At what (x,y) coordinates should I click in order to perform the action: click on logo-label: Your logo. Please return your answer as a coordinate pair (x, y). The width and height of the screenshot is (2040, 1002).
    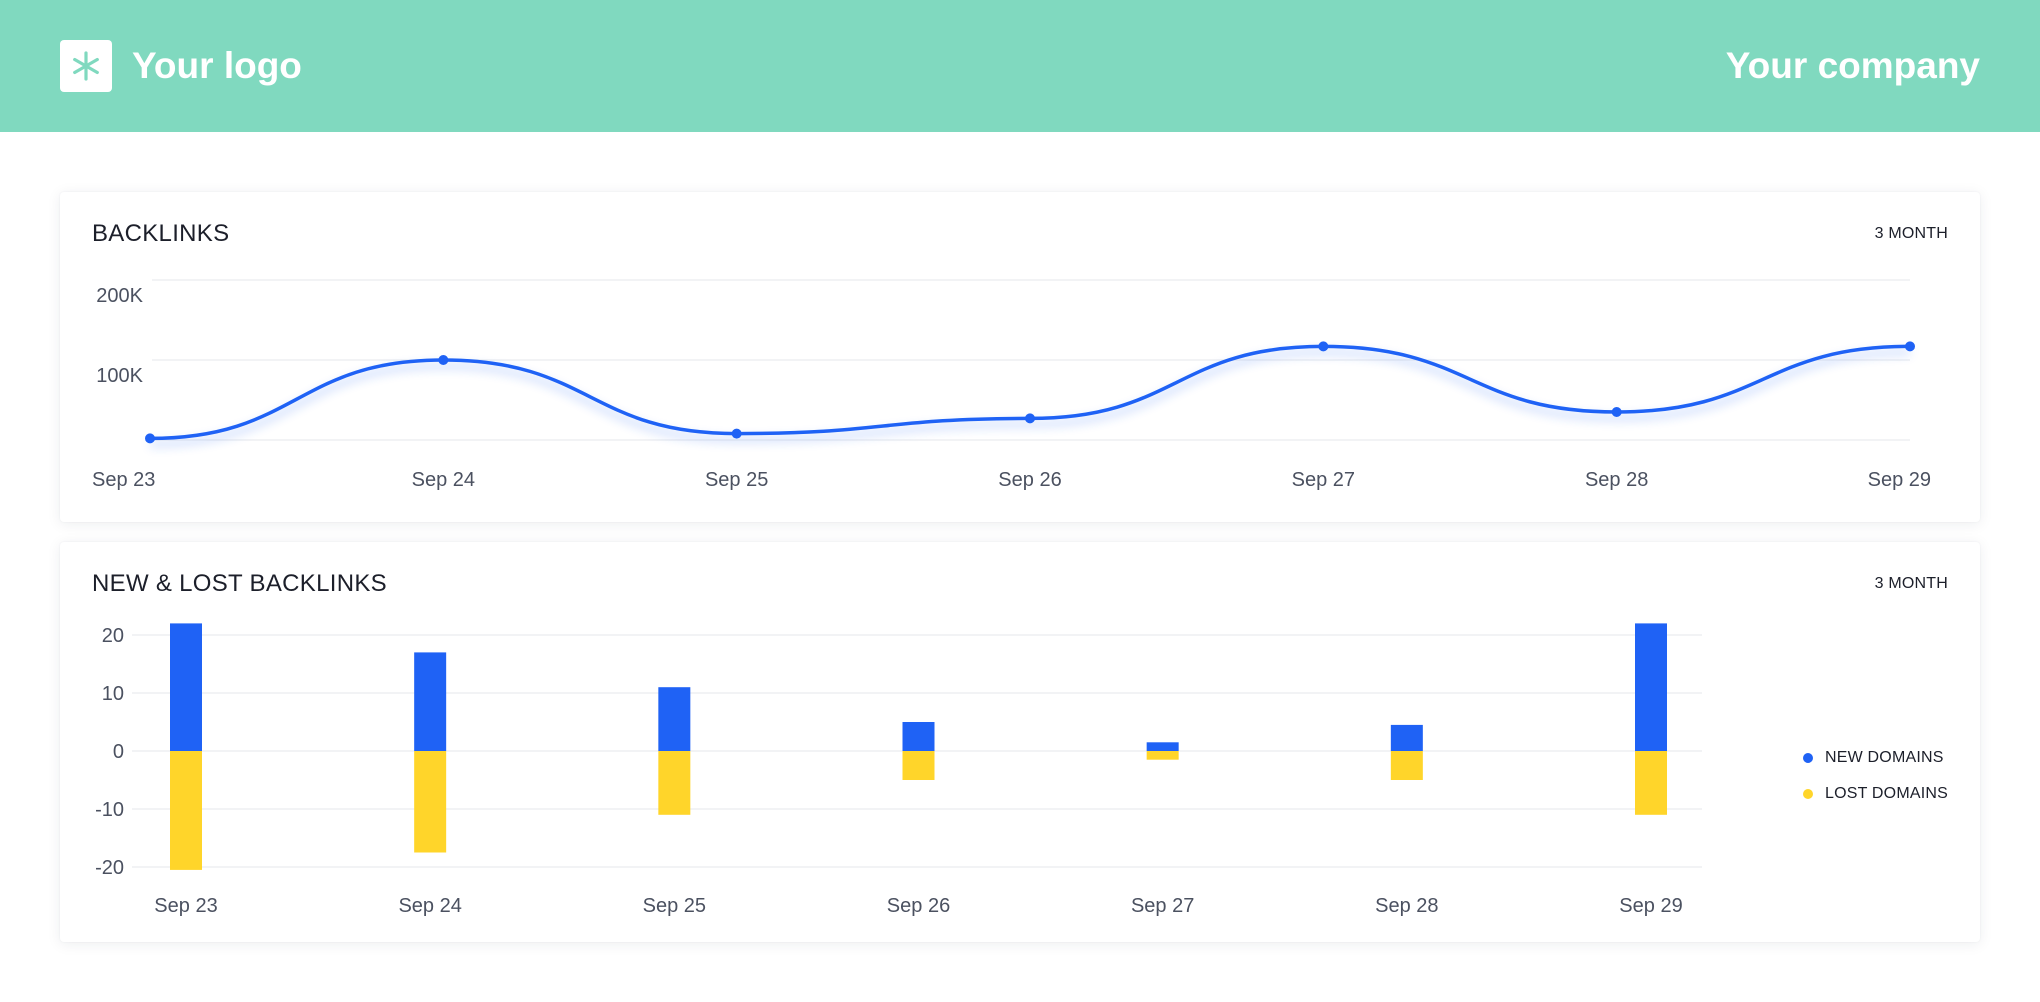
    Looking at the image, I should click on (217, 65).